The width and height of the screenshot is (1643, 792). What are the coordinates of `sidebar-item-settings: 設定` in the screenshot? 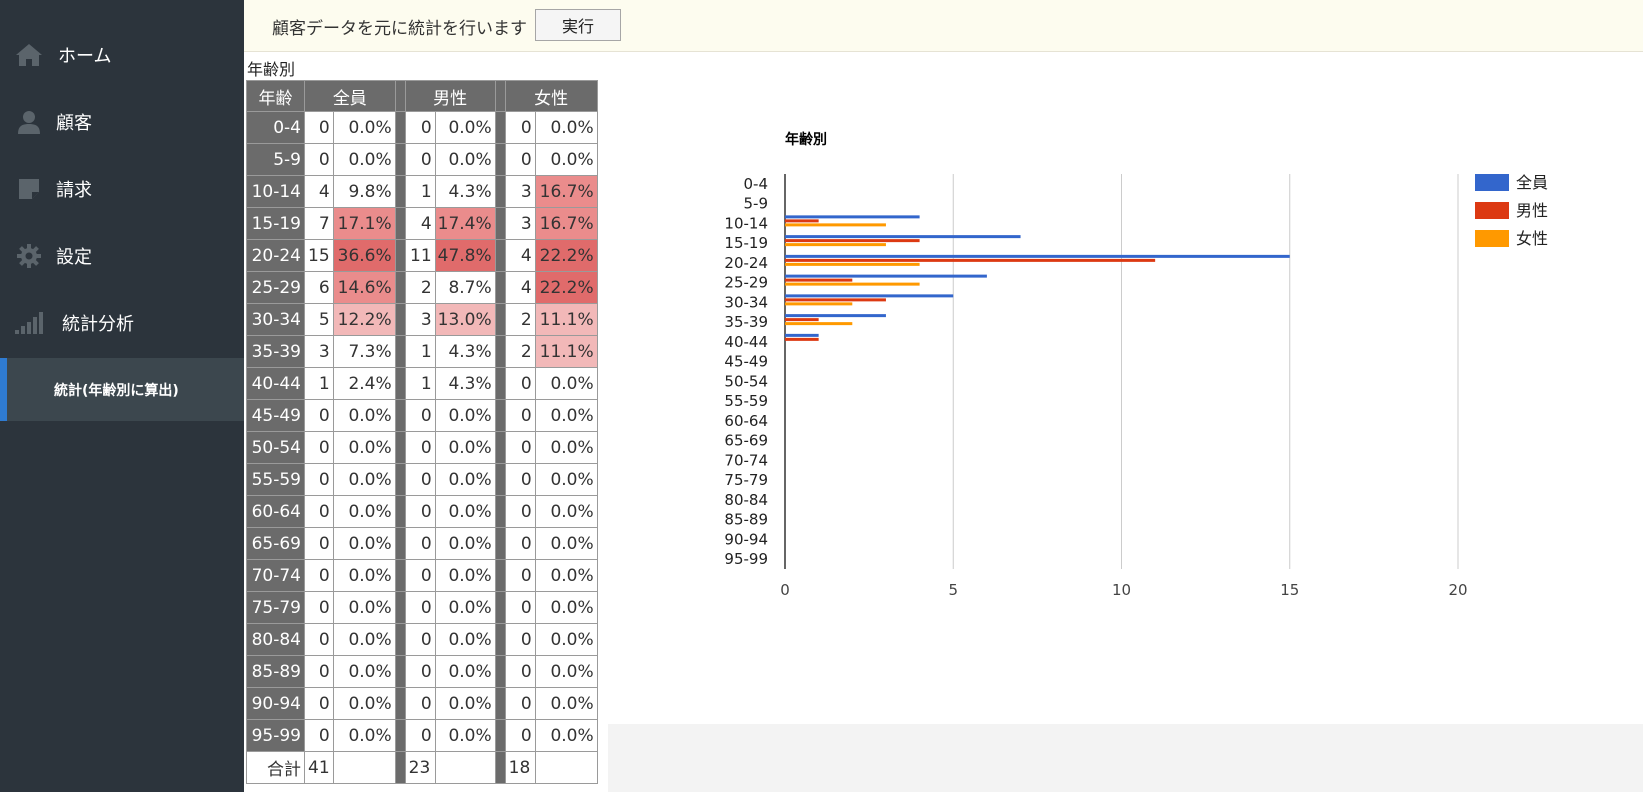 It's located at (122, 255).